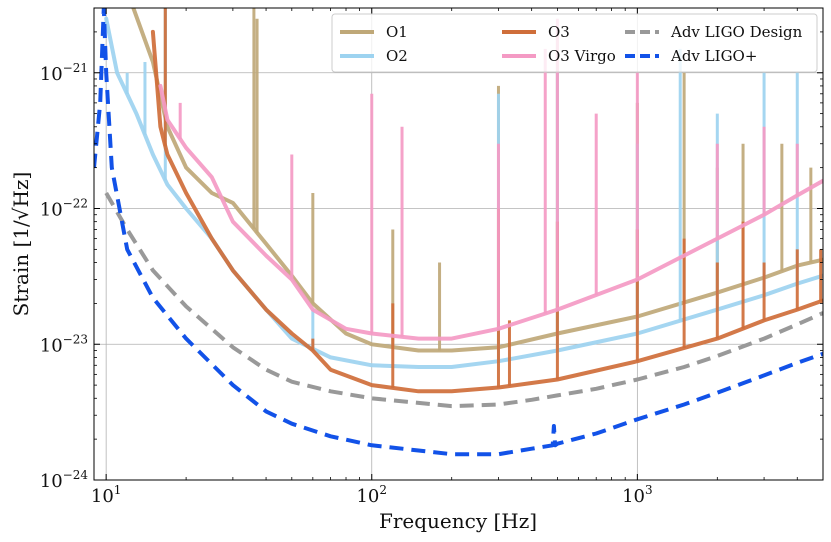 This screenshot has width=831, height=542. What do you see at coordinates (64, 480) in the screenshot?
I see `y-tick-label-0: 10−24` at bounding box center [64, 480].